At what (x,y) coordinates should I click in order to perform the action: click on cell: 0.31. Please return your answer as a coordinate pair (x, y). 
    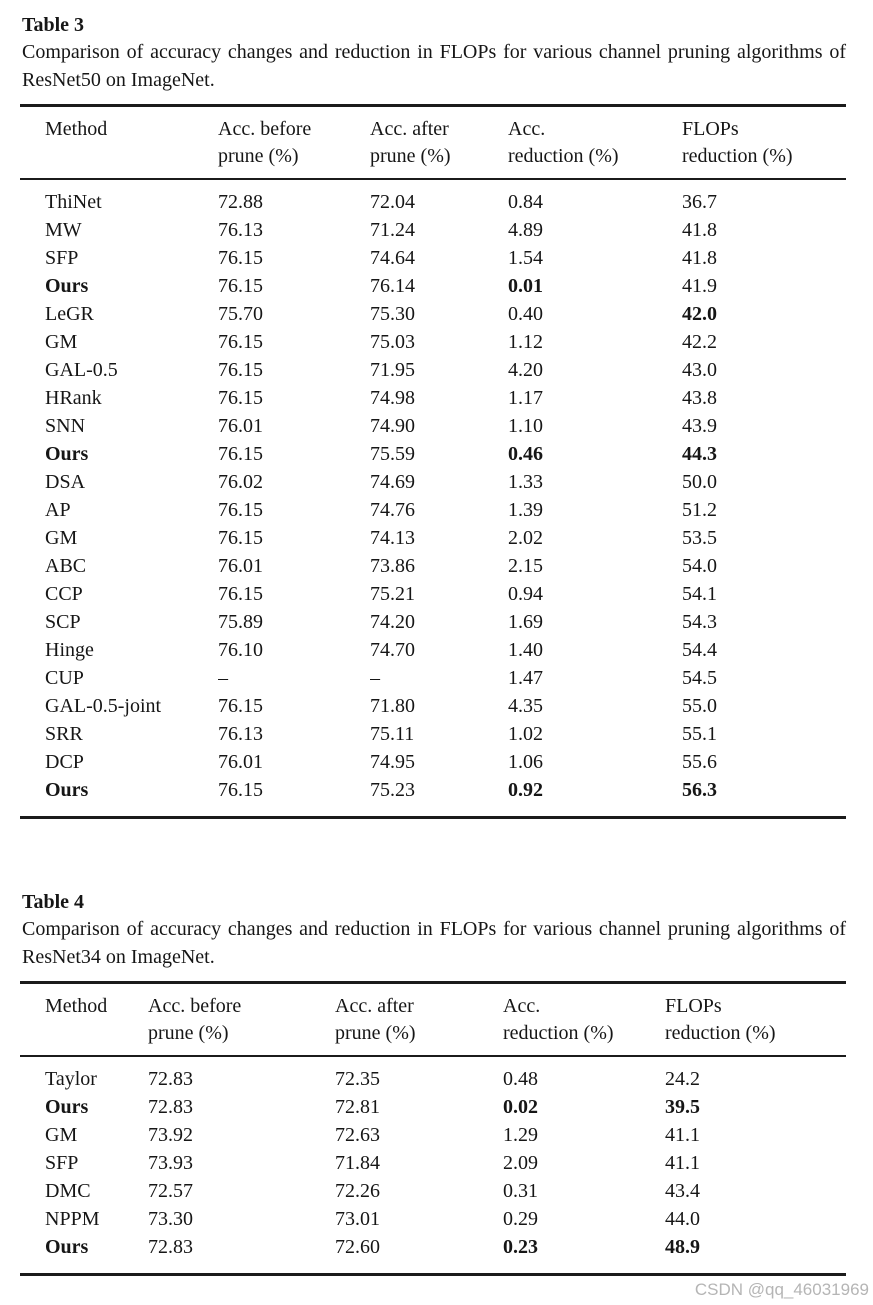
    Looking at the image, I should click on (520, 1191).